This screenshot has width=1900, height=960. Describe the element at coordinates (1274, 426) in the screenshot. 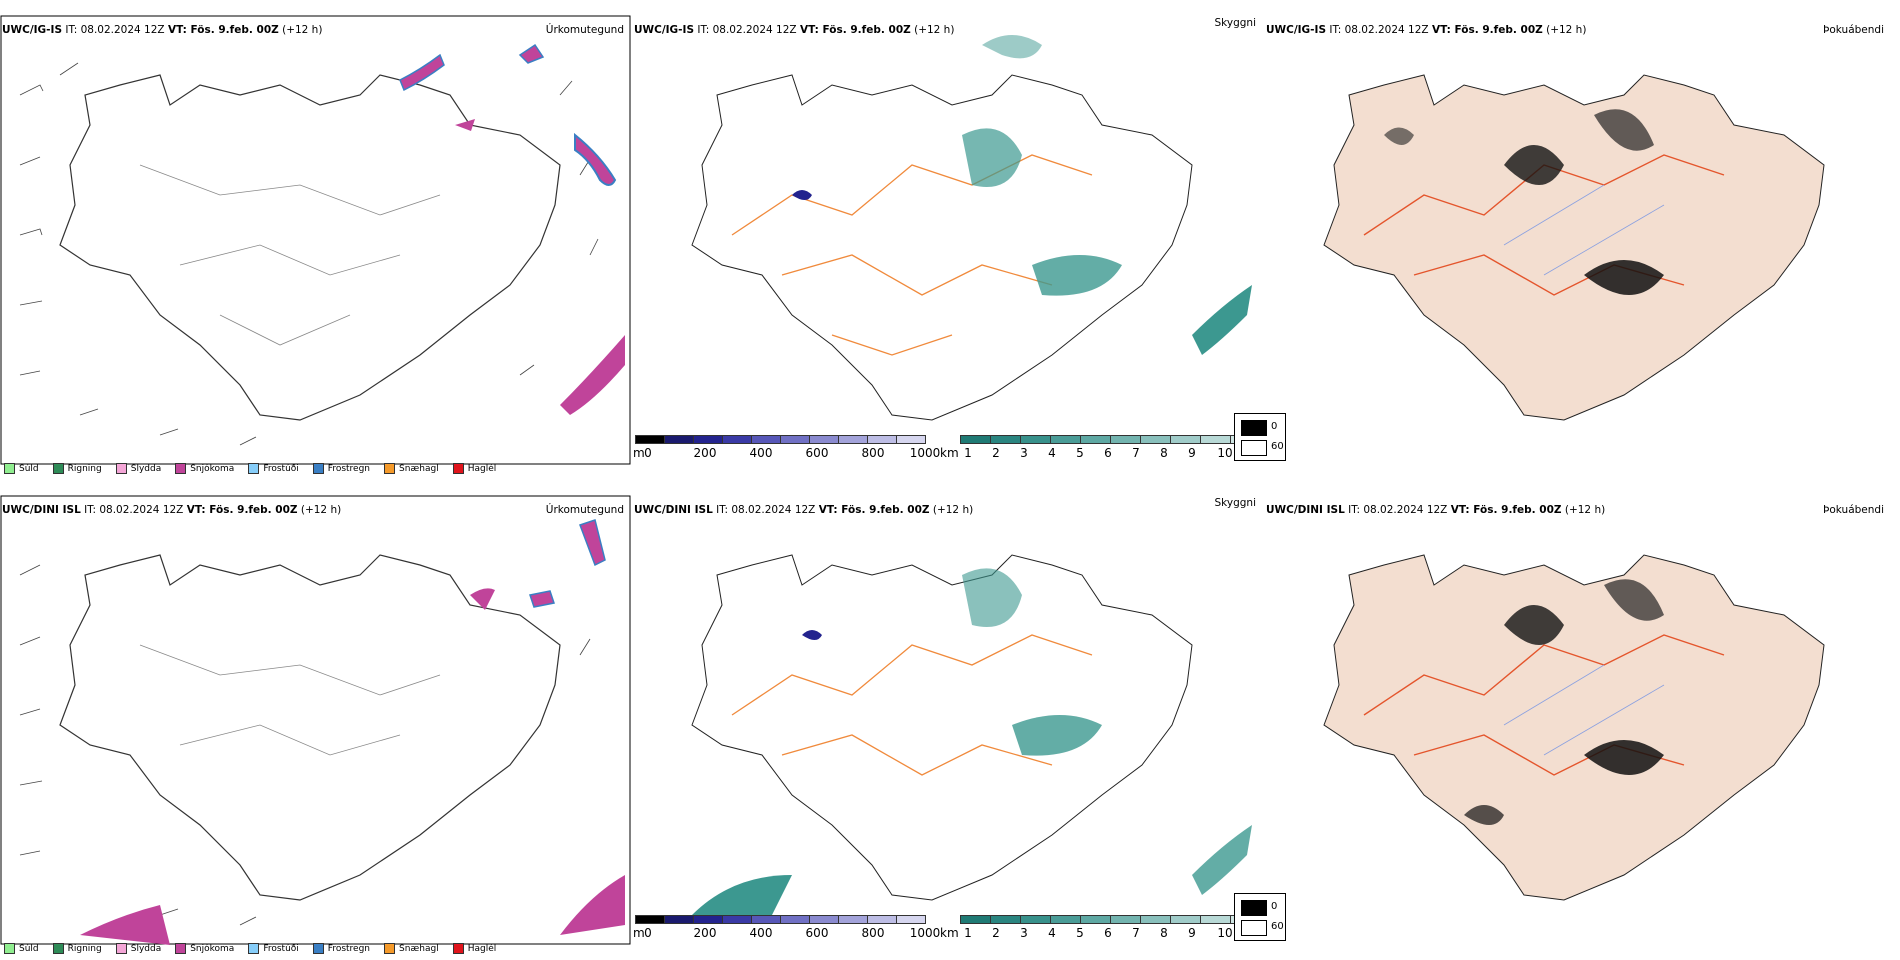

I see `fog-legend-low: 0` at that location.